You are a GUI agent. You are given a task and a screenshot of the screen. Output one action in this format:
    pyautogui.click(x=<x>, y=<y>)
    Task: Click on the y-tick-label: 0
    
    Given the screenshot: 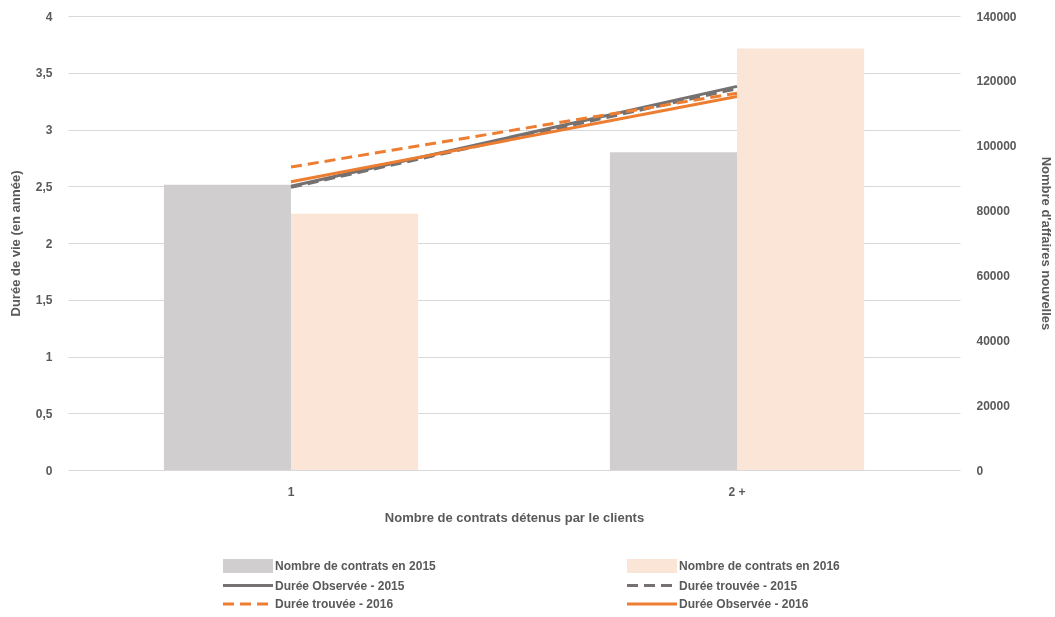 What is the action you would take?
    pyautogui.click(x=49, y=470)
    